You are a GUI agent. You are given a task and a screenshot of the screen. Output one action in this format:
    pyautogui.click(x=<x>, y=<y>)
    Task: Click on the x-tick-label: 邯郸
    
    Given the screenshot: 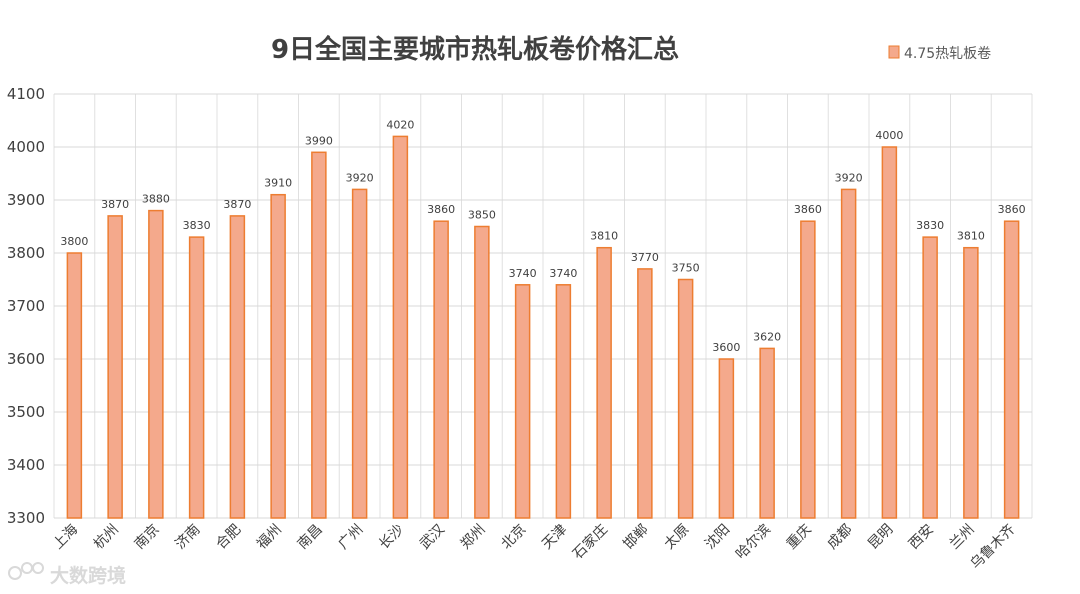 What is the action you would take?
    pyautogui.click(x=636, y=537)
    